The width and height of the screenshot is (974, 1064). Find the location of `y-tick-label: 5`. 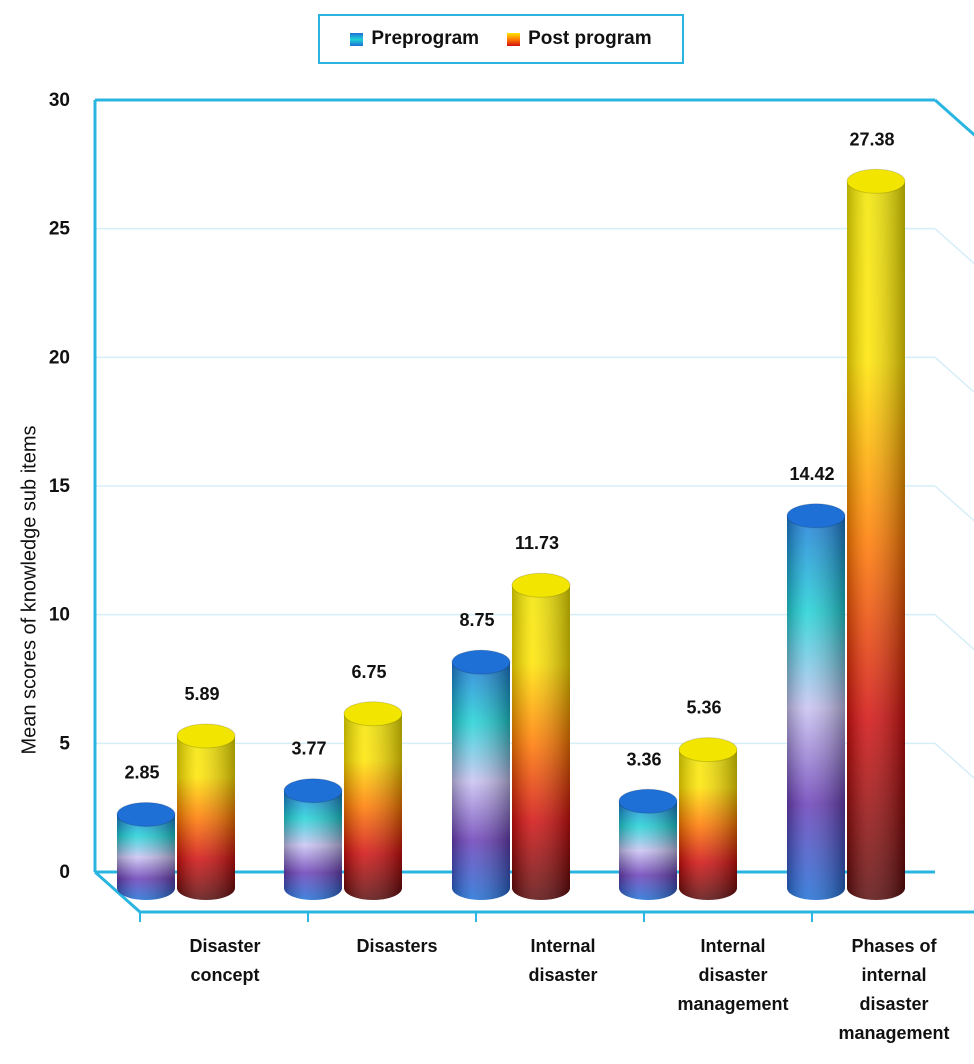

y-tick-label: 5 is located at coordinates (64, 743).